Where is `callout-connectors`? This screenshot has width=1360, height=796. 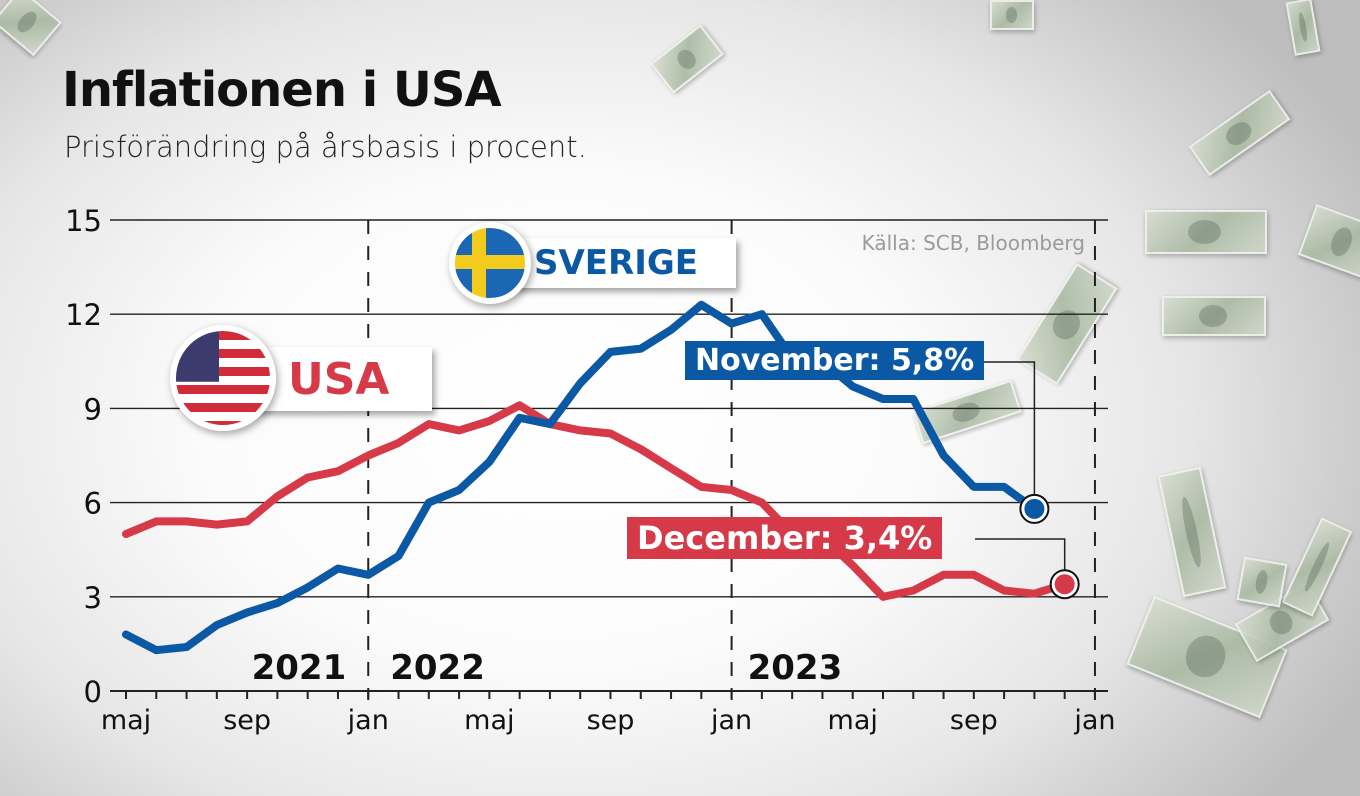 callout-connectors is located at coordinates (1020, 473).